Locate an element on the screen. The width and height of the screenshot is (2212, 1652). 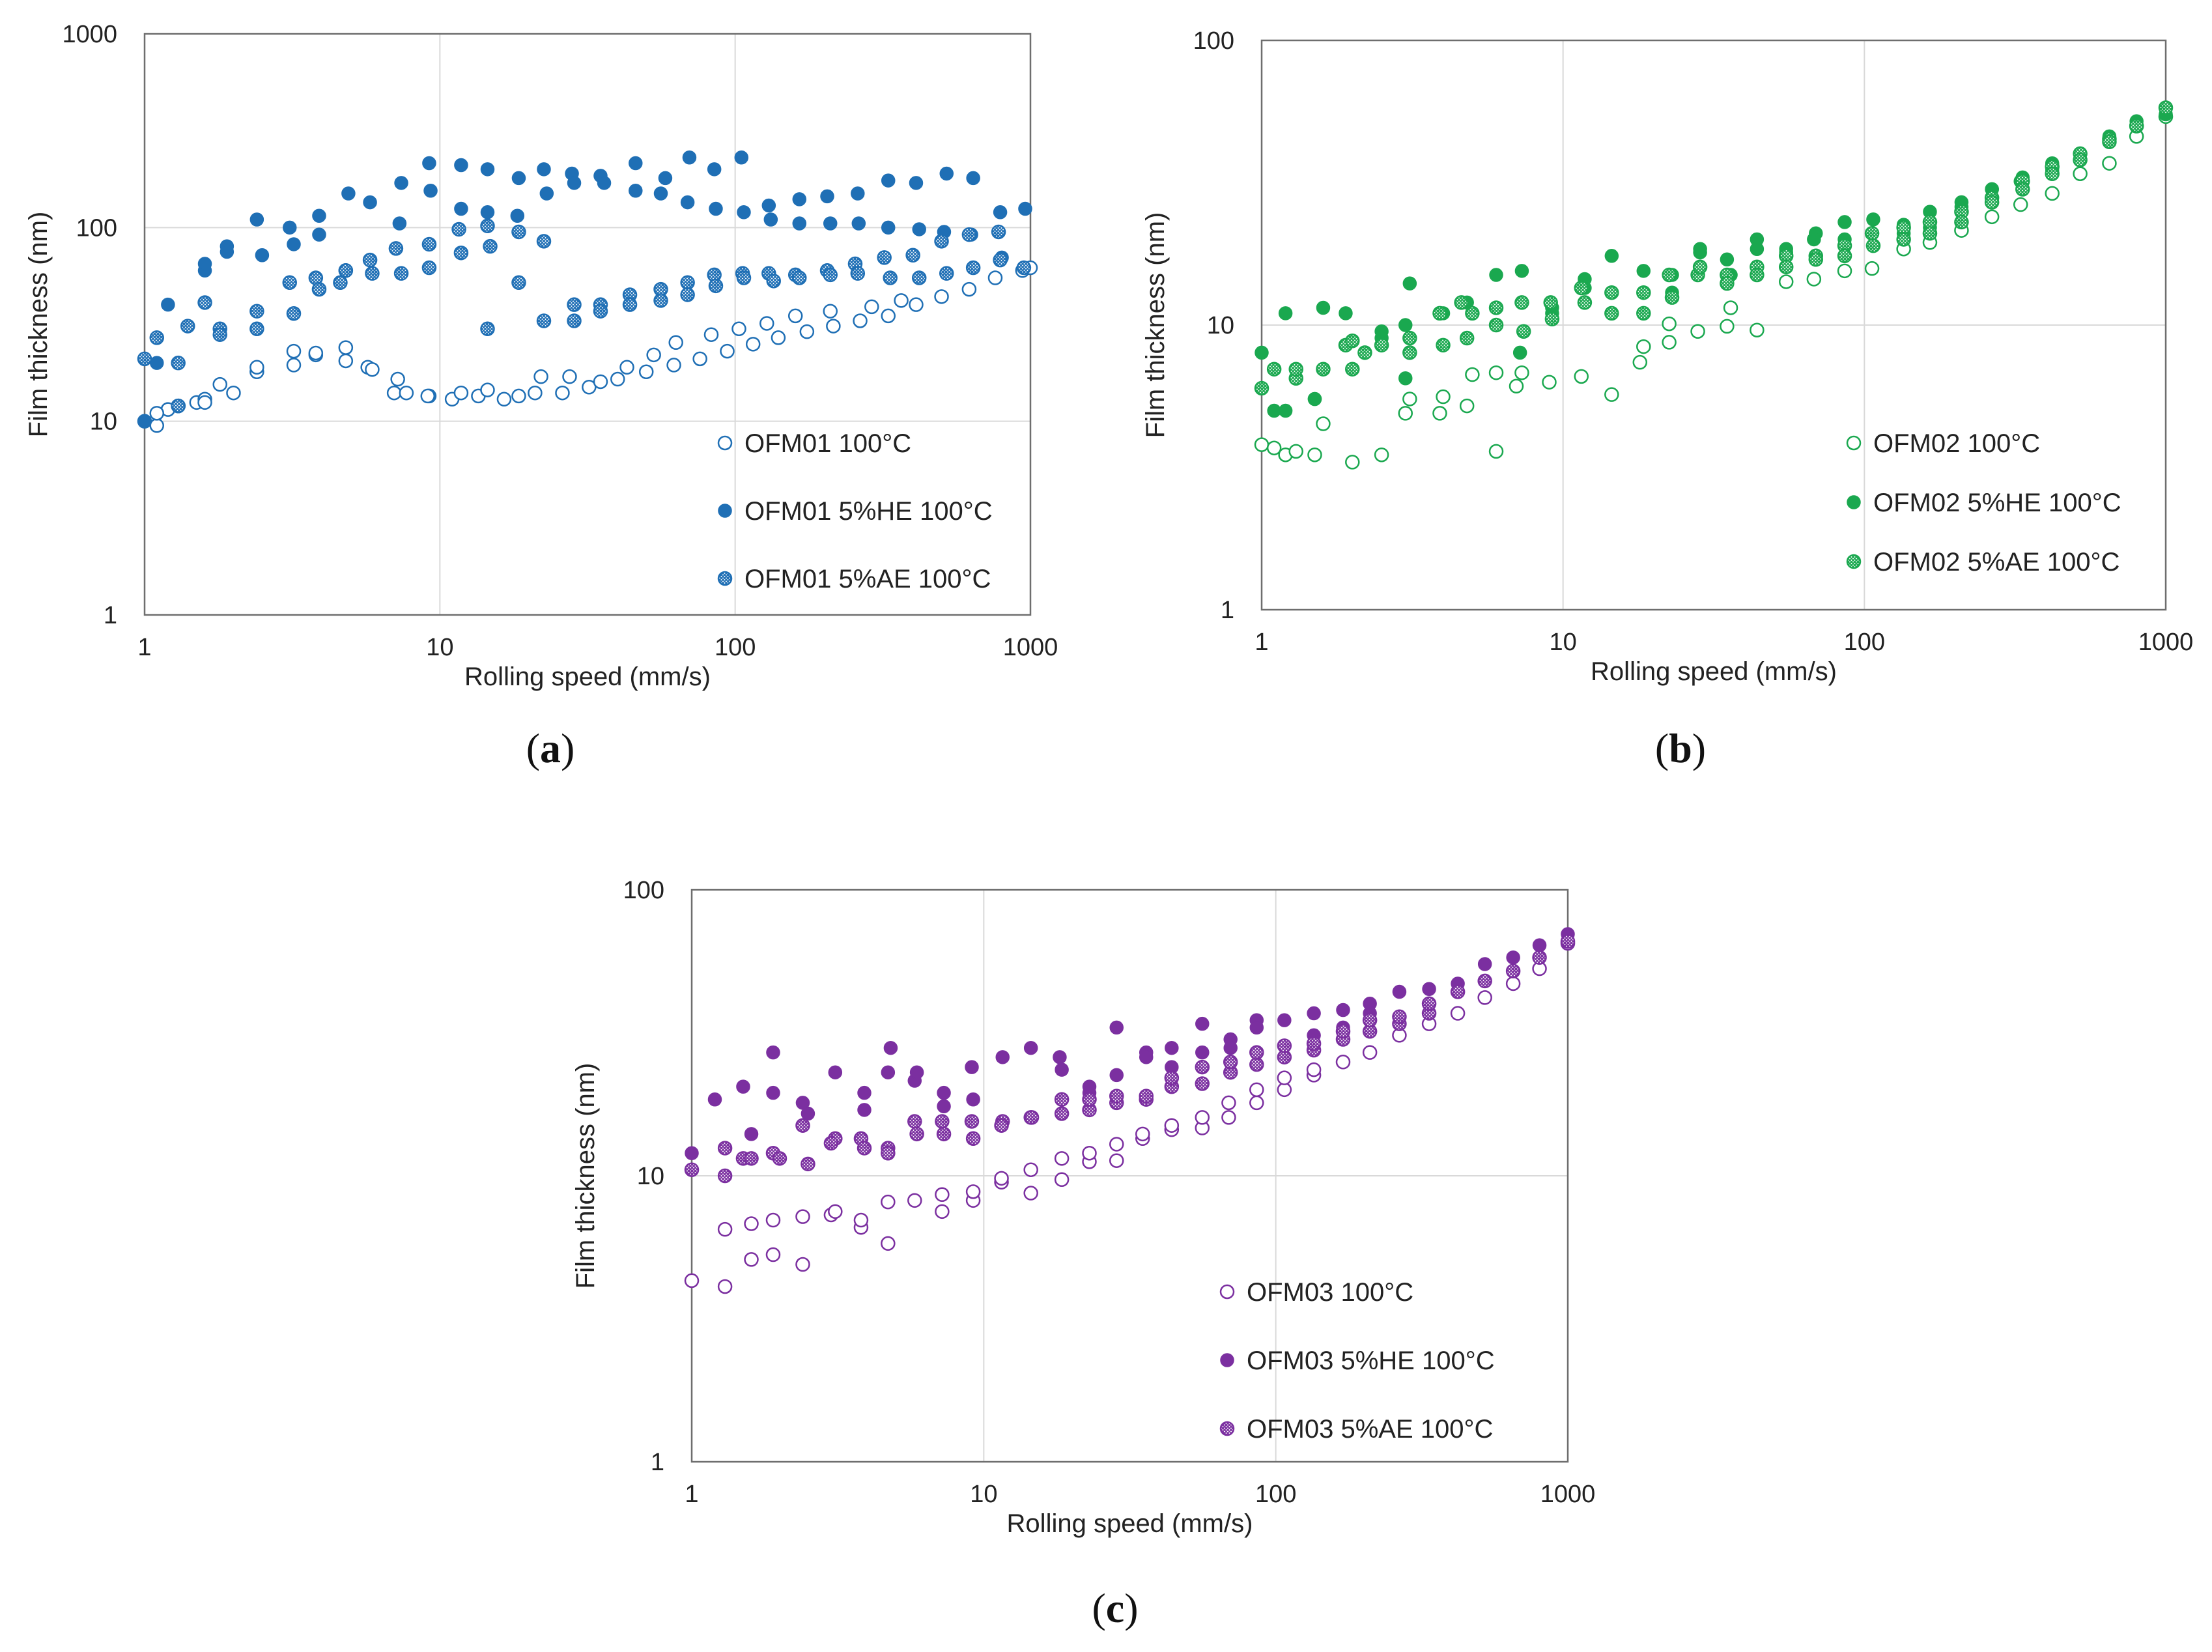
chart-b-series-filled is located at coordinates (1714, 262).